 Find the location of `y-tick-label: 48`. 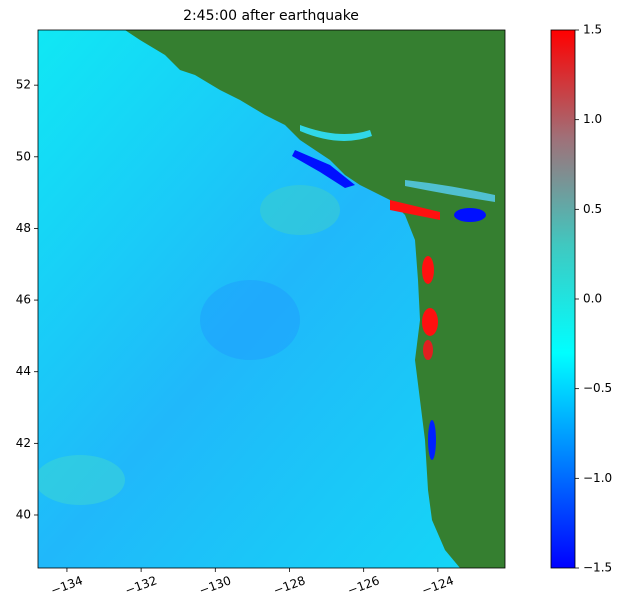

y-tick-label: 48 is located at coordinates (23, 228).